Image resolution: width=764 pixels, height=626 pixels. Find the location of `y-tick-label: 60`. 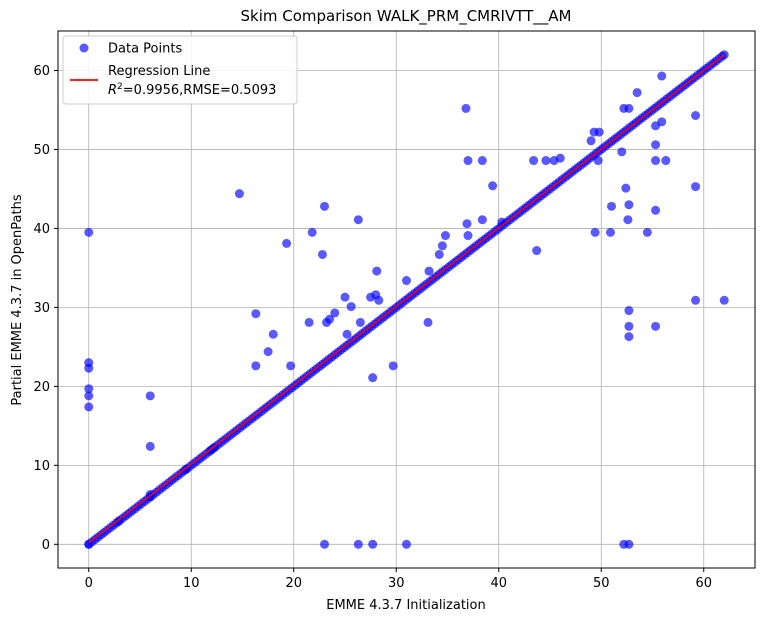

y-tick-label: 60 is located at coordinates (41, 71).